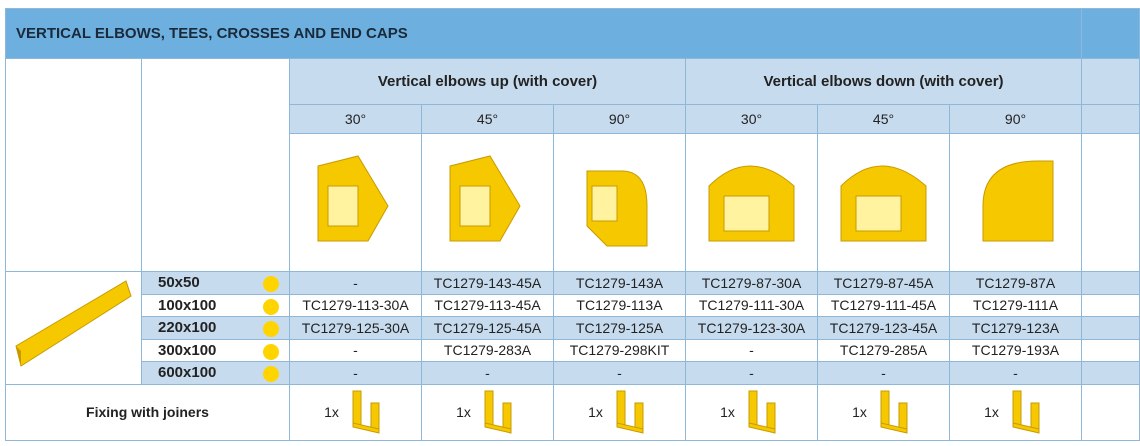 Image resolution: width=1140 pixels, height=446 pixels. I want to click on product-code: TC1279-123A, so click(1015, 328).